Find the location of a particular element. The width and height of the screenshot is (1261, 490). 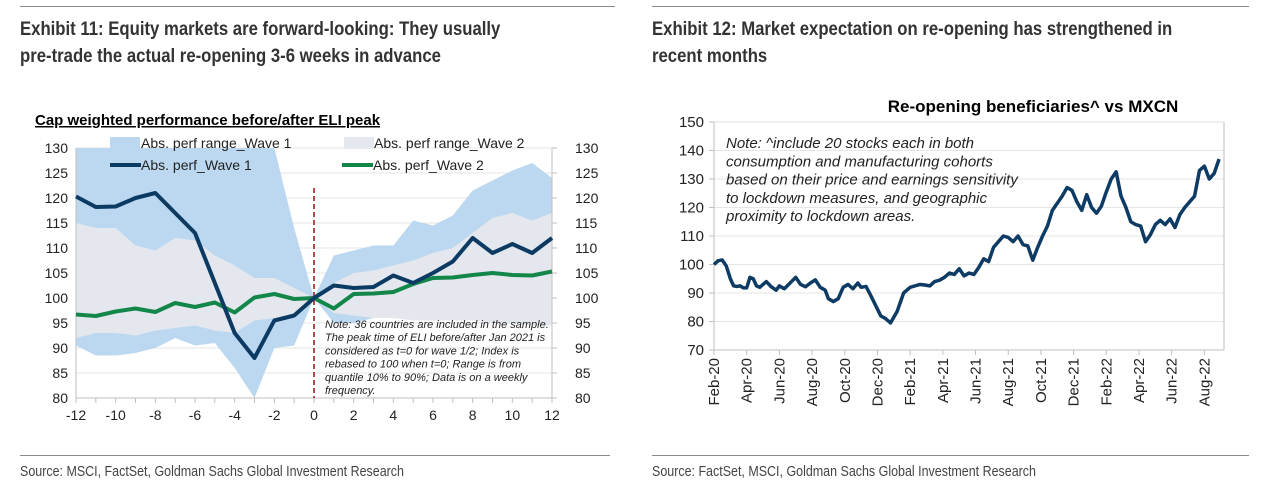

legend-label-wave1-range: Abs. perf range_Wave 1 is located at coordinates (216, 143).